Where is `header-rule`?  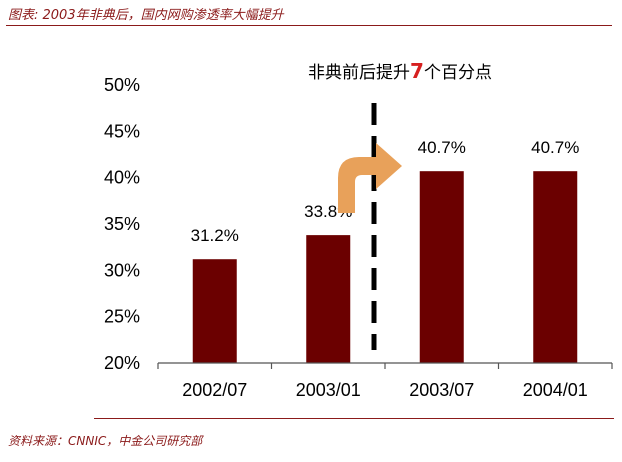
header-rule is located at coordinates (309, 25).